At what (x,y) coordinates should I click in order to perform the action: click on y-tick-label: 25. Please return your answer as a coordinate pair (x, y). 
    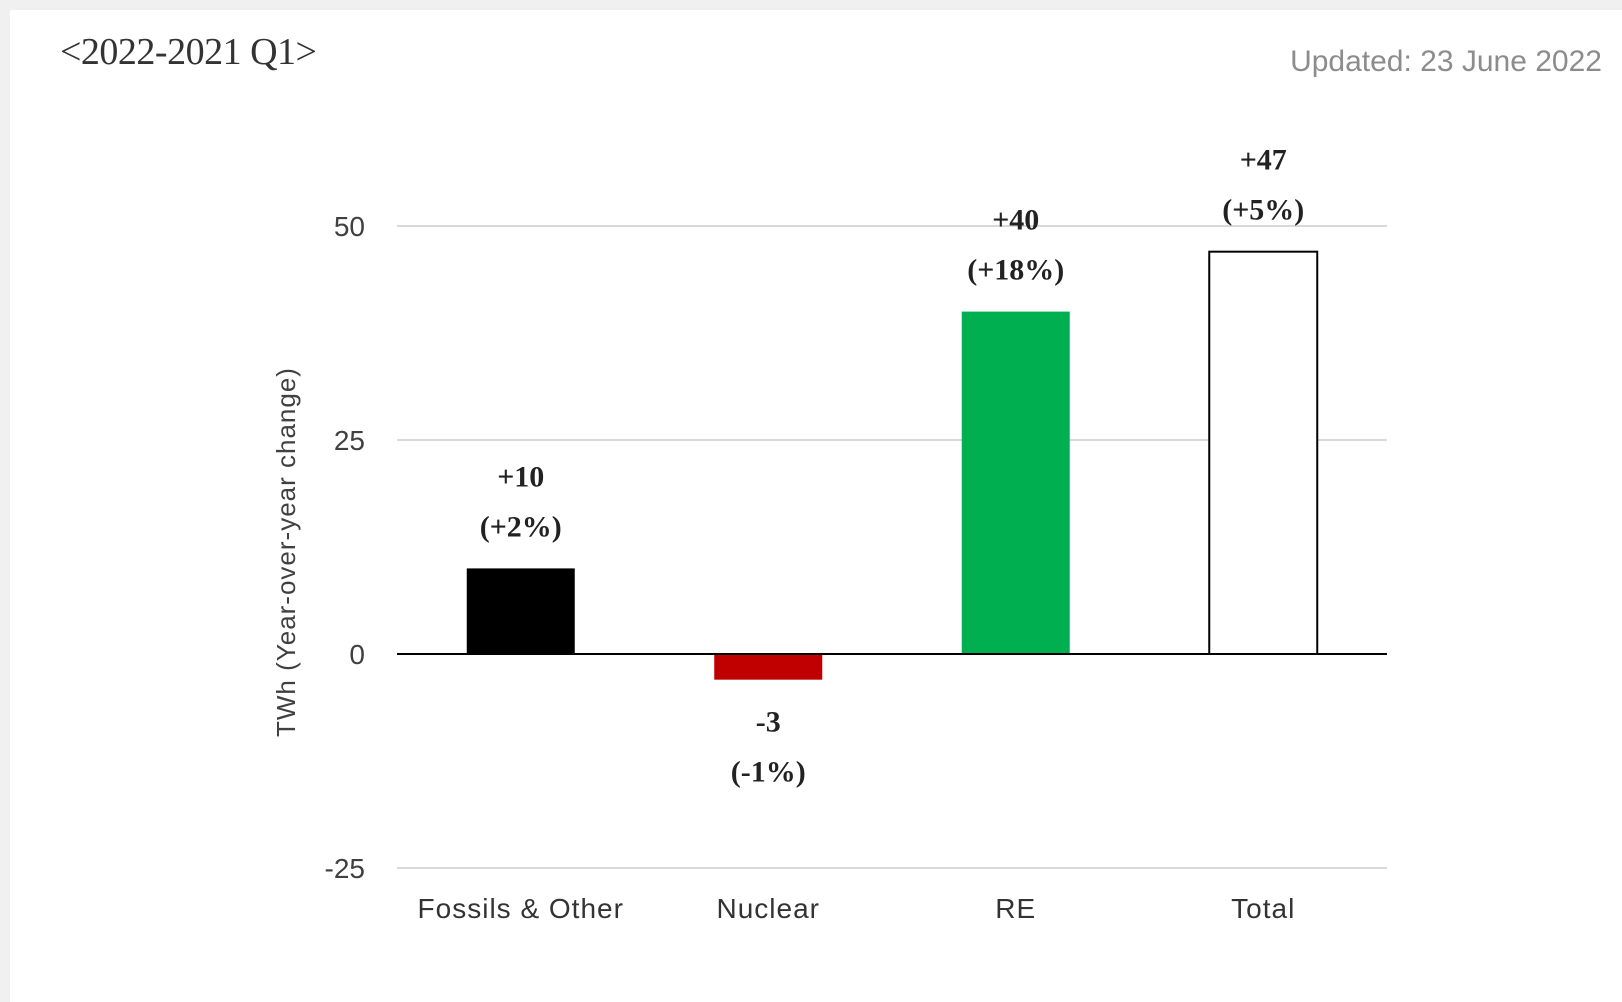
    Looking at the image, I should click on (349, 440).